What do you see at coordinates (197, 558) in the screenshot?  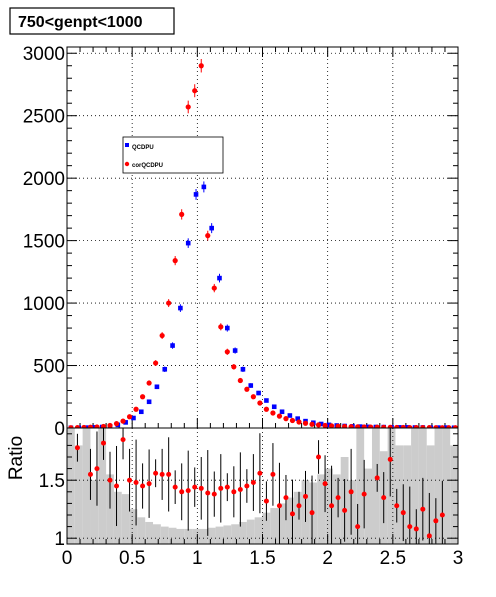 I see `x-tick-label: 1` at bounding box center [197, 558].